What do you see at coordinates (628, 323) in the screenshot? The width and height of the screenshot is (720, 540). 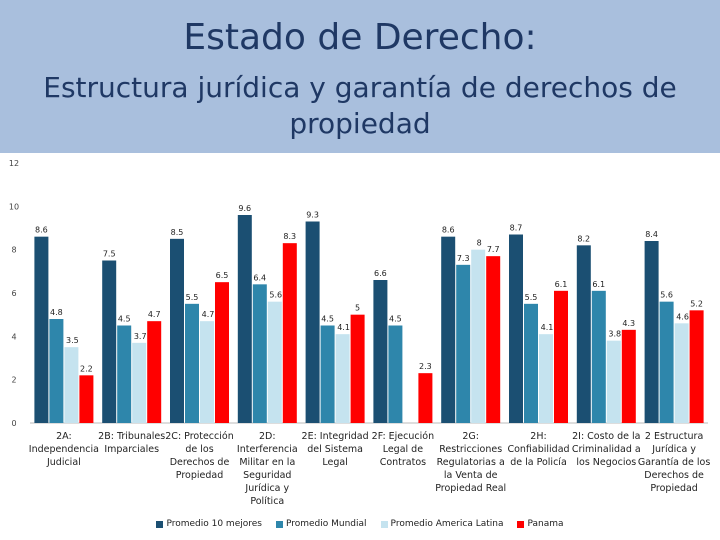 I see `data-label: 4.3` at bounding box center [628, 323].